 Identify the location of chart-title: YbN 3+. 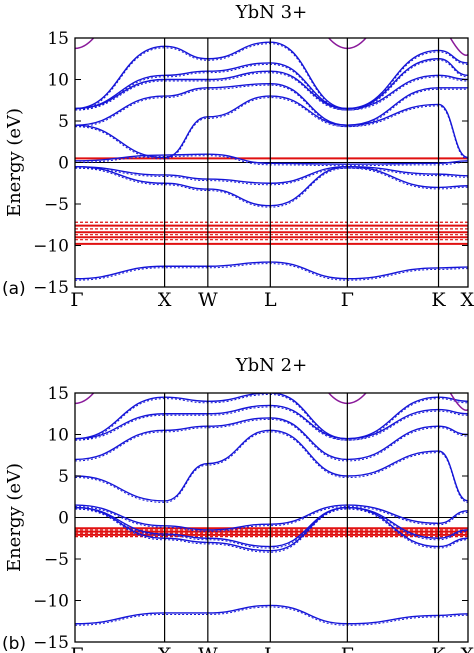
(271, 12).